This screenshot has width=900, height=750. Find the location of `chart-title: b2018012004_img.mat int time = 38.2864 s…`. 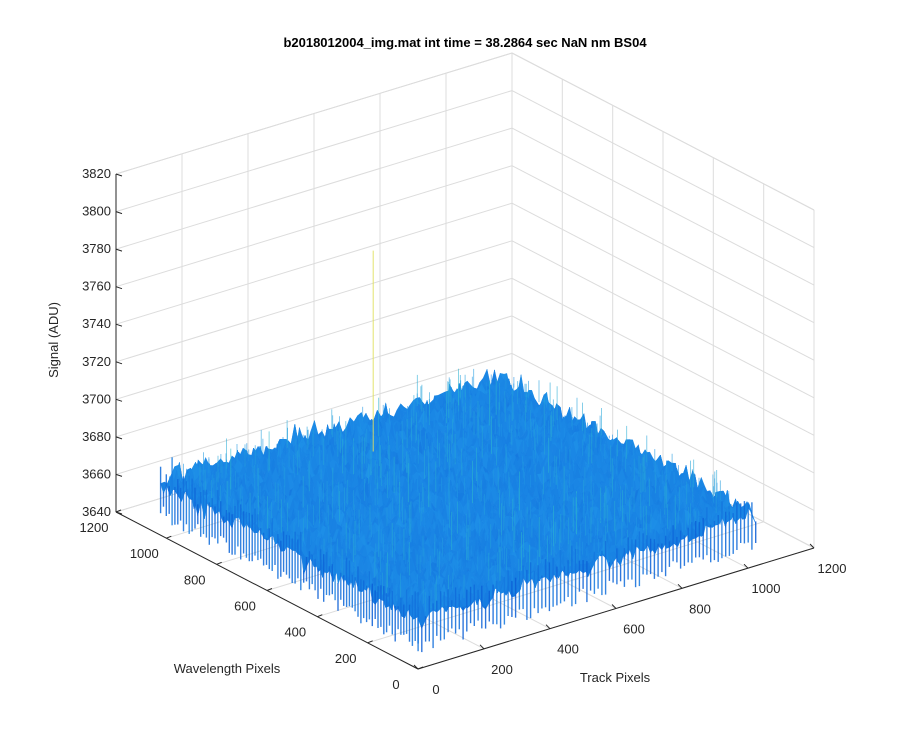

chart-title: b2018012004_img.mat int time = 38.2864 s… is located at coordinates (465, 42).